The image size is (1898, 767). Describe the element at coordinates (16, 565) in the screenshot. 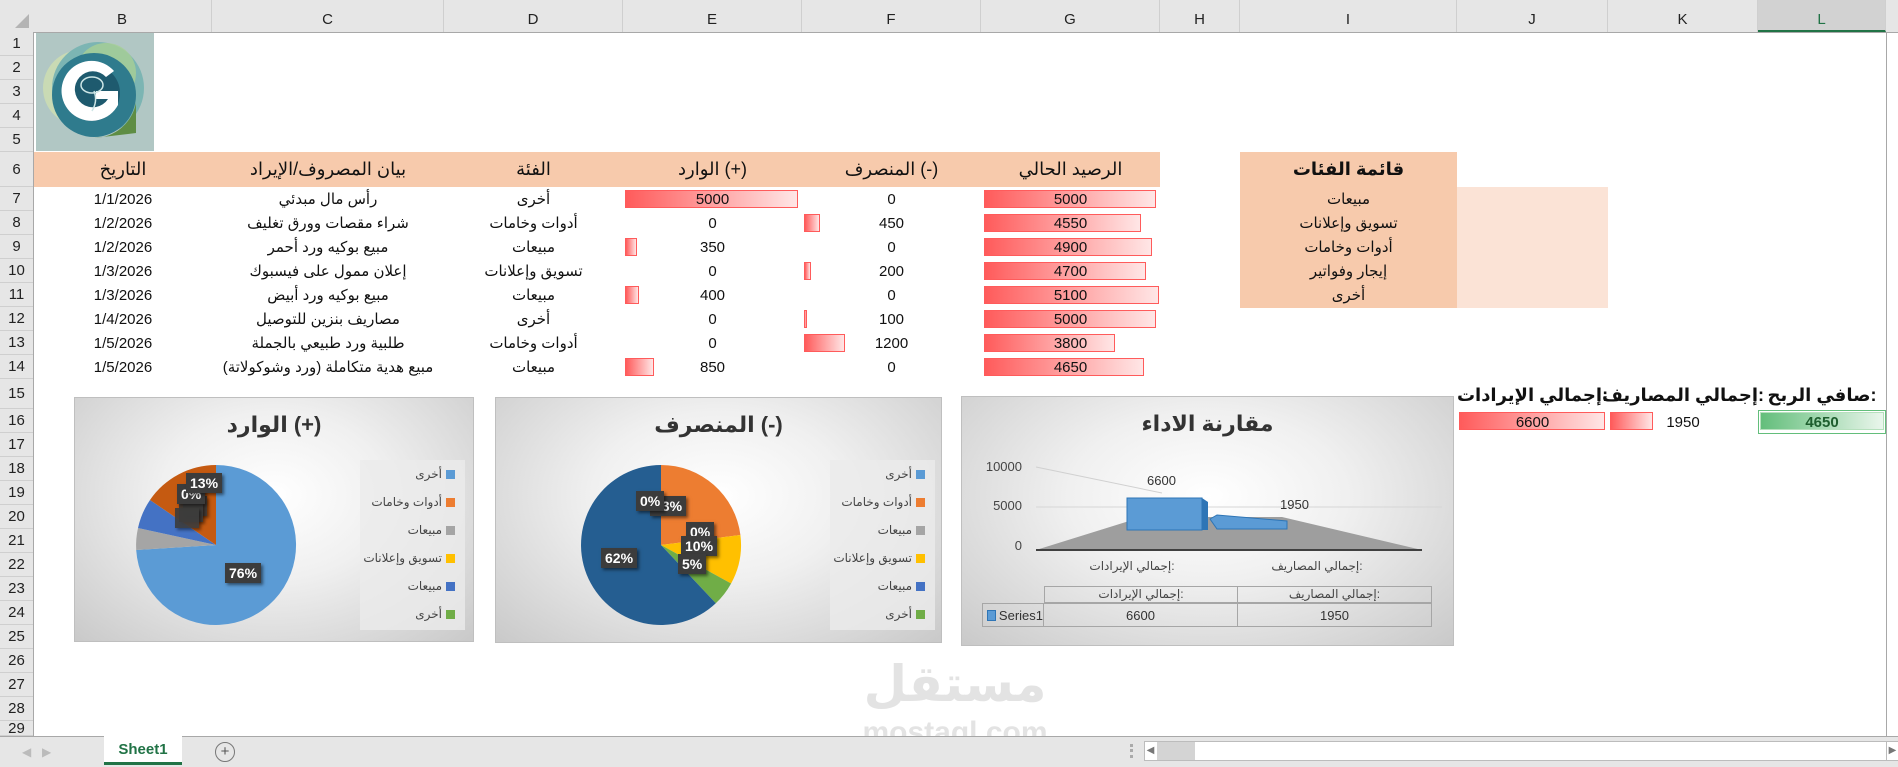

I see `row-header: 22` at that location.